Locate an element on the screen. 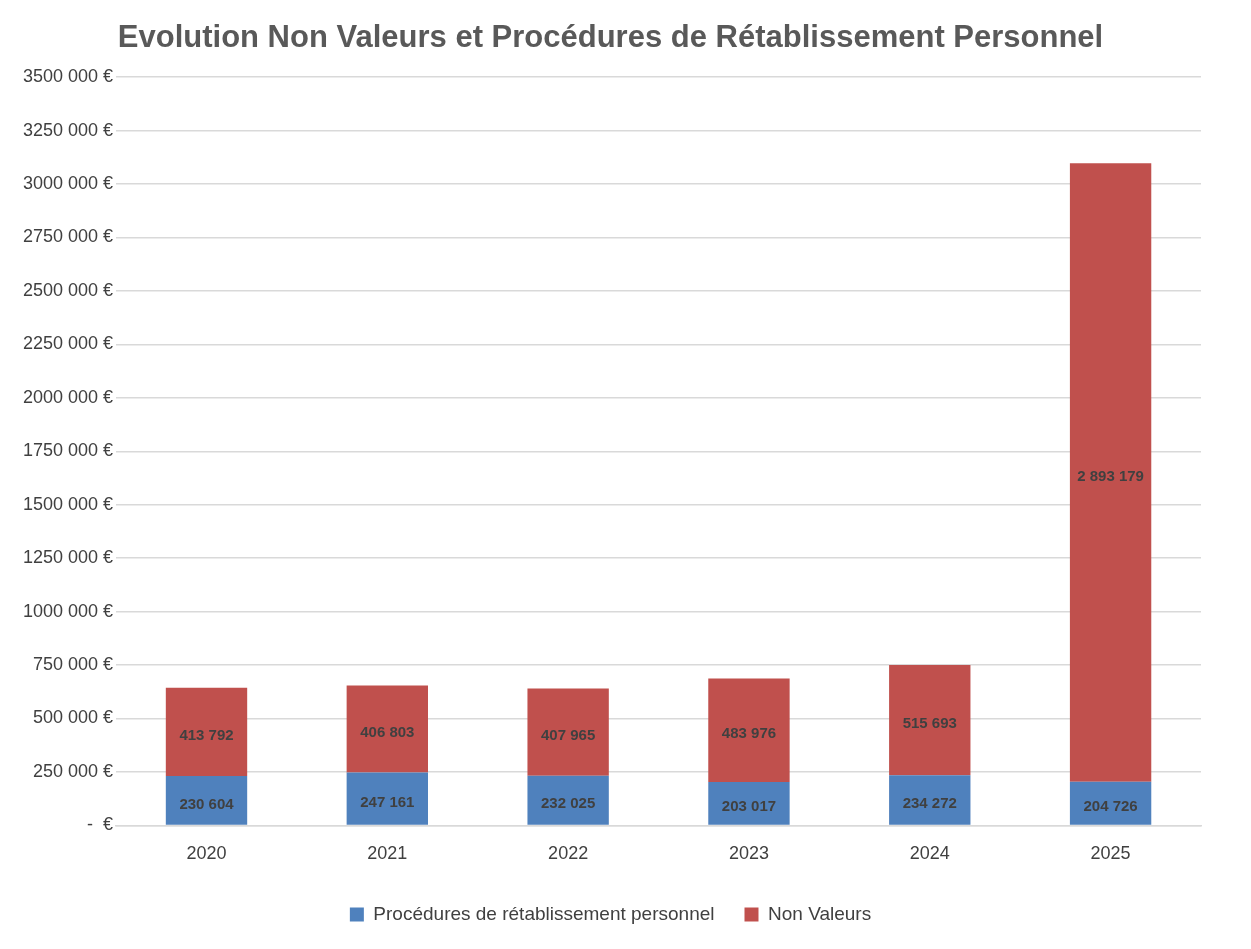 This screenshot has width=1251, height=949. data-label: 247 161 is located at coordinates (387, 801).